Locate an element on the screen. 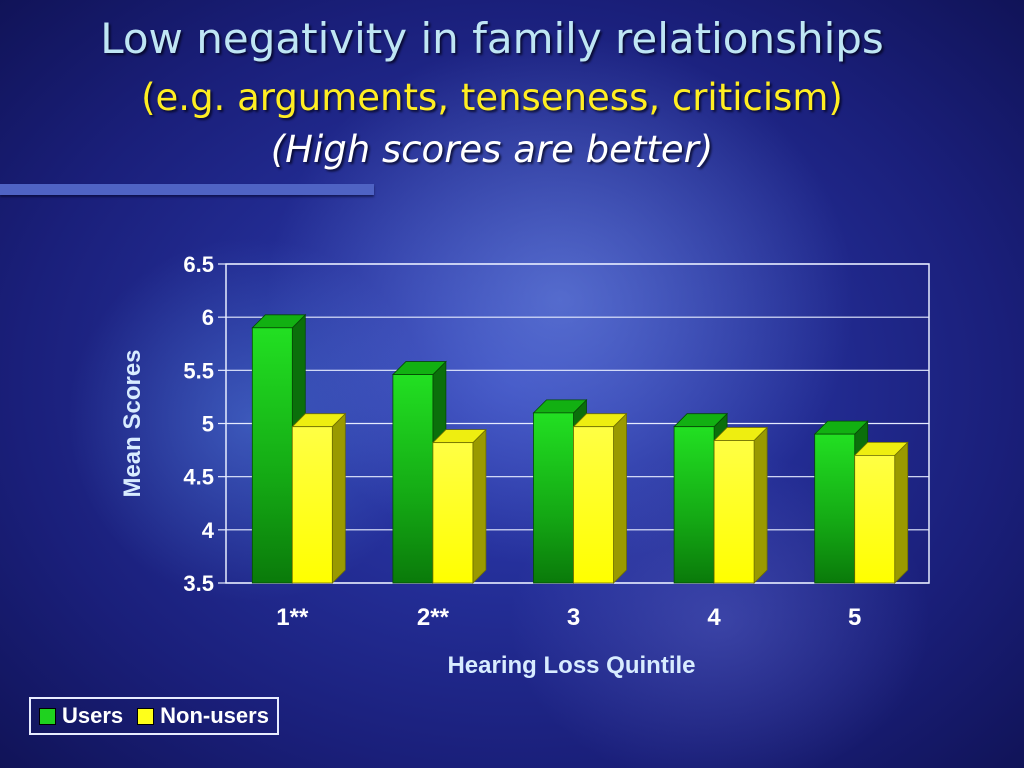 This screenshot has width=1024, height=768. y-tick-label: 6 is located at coordinates (208, 317).